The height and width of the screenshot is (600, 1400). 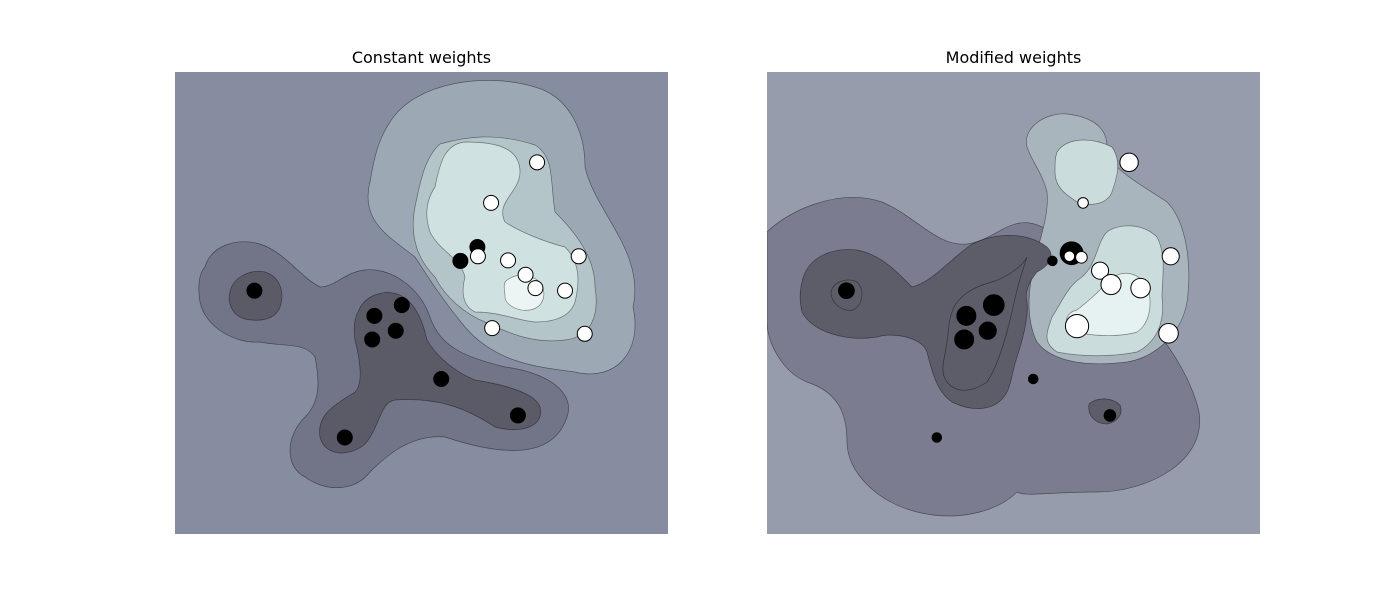 What do you see at coordinates (421, 57) in the screenshot?
I see `chart-title-constant: Constant weights` at bounding box center [421, 57].